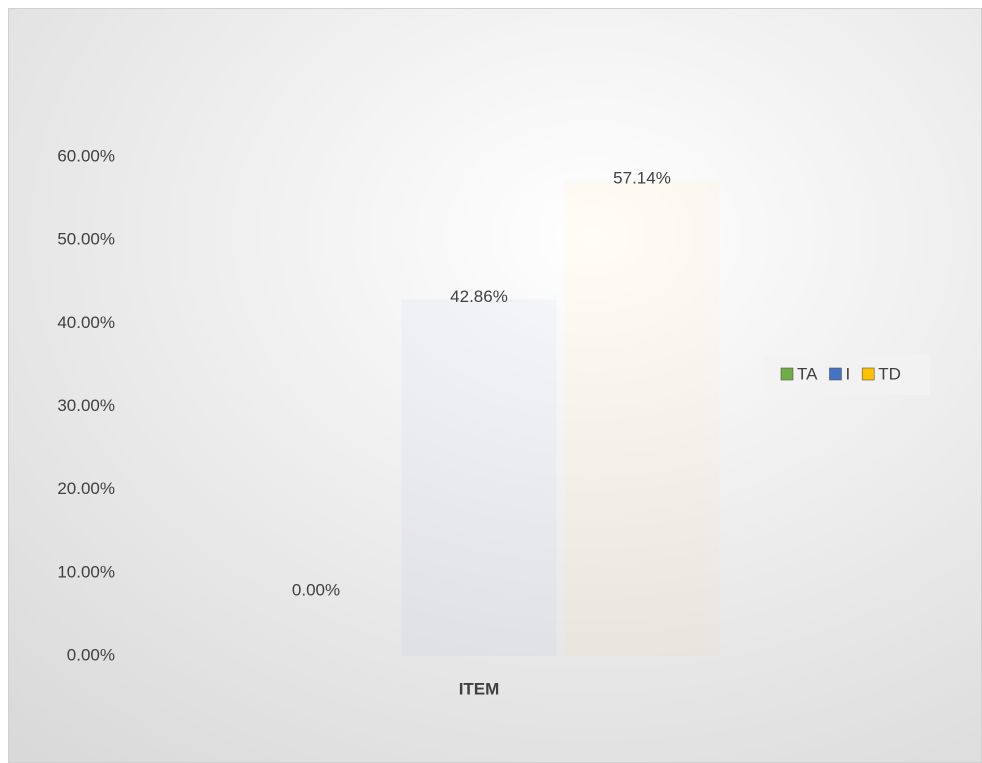  What do you see at coordinates (86, 155) in the screenshot?
I see `y-tick-label: 60.00%` at bounding box center [86, 155].